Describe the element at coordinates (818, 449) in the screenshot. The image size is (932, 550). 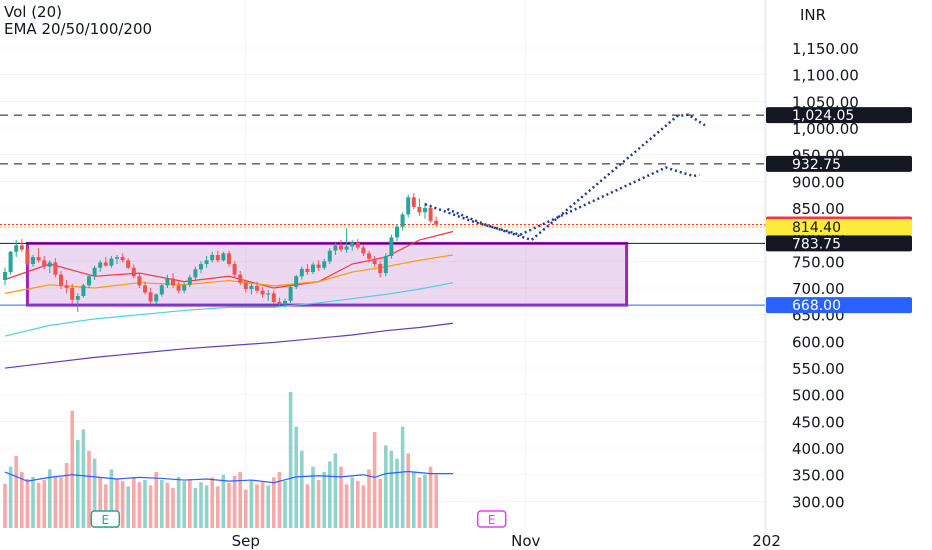
I see `price-tick-label: 400.00` at that location.